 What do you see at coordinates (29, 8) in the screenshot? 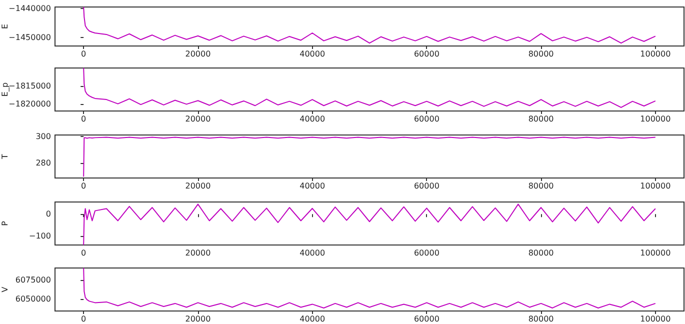
I see `y-tick-label: −1440000` at bounding box center [29, 8].